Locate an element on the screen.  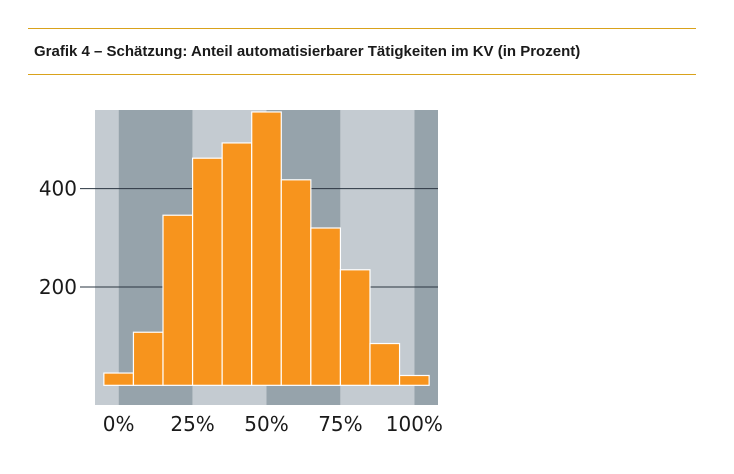
y-tick-label: 400 is located at coordinates (58, 189).